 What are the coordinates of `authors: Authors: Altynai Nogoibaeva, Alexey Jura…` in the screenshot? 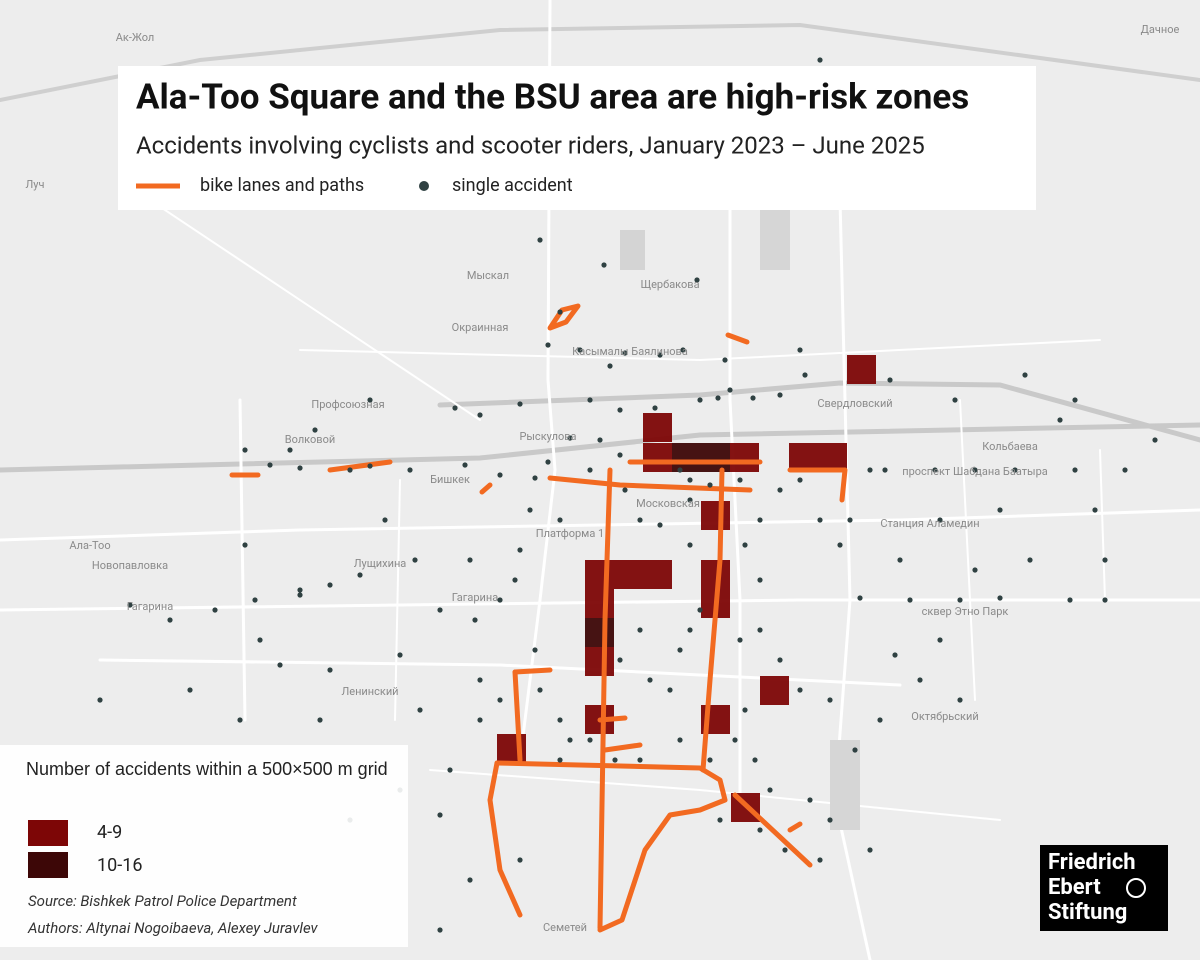 It's located at (173, 928).